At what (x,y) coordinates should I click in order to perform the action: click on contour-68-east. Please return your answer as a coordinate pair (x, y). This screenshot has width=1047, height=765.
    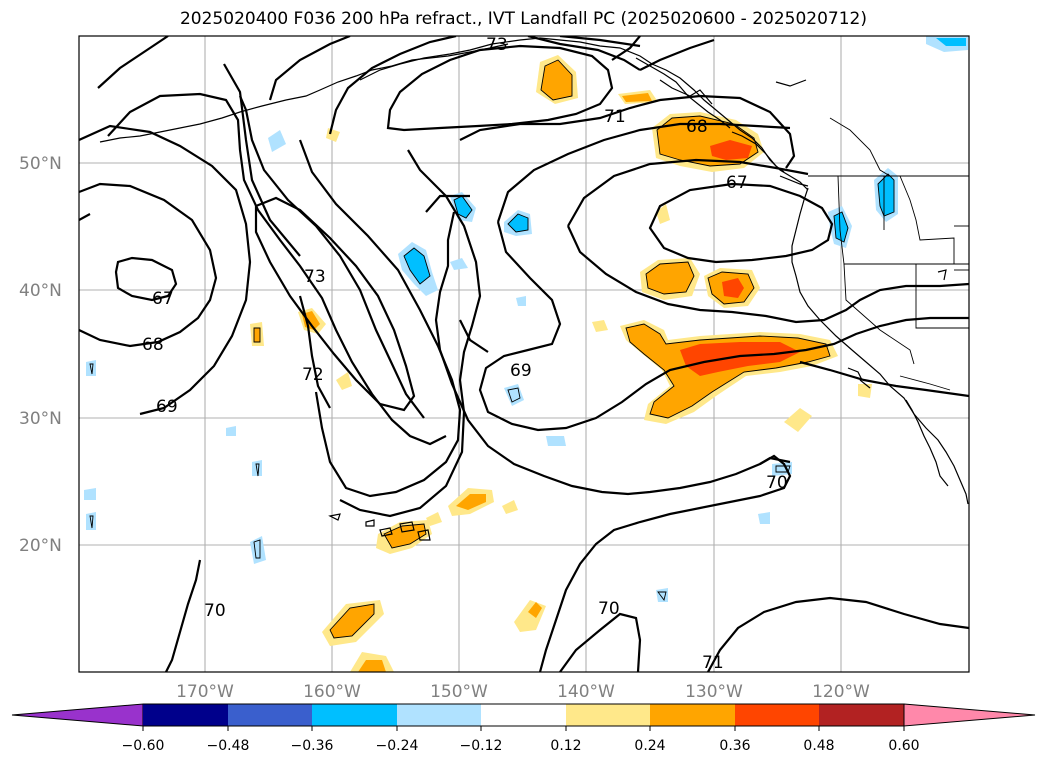
    Looking at the image, I should click on (688, 192).